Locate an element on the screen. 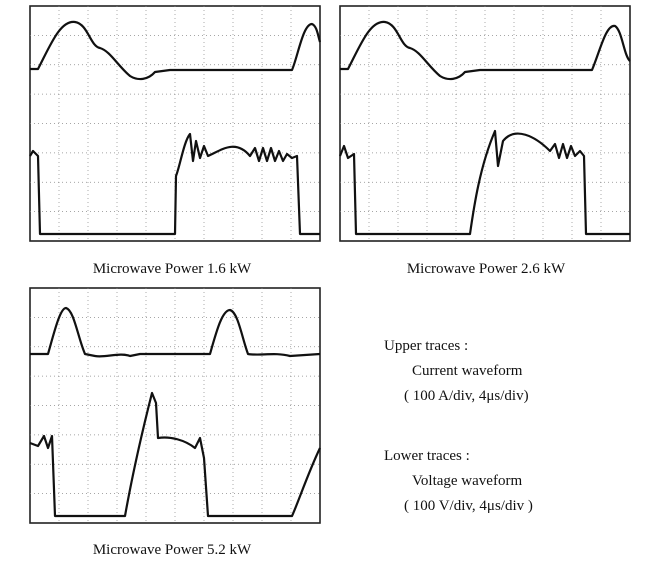  legend-heading: Upper traces : is located at coordinates (426, 346).